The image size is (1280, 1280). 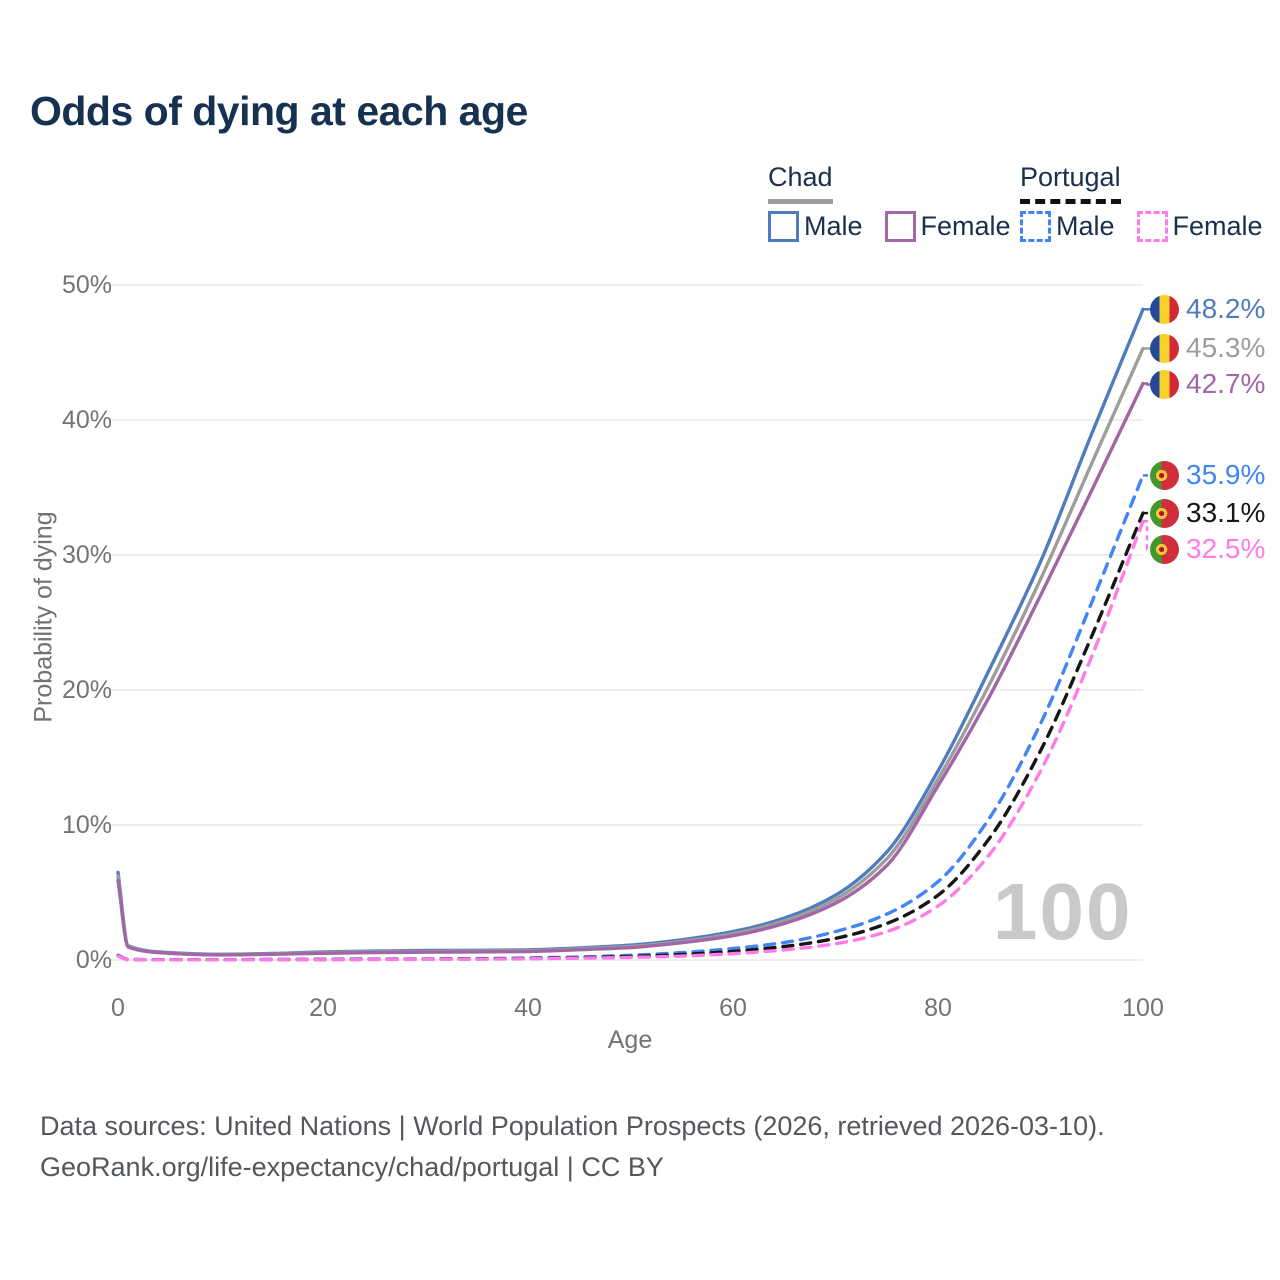 I want to click on legend-item-chad-male: Male, so click(x=815, y=226).